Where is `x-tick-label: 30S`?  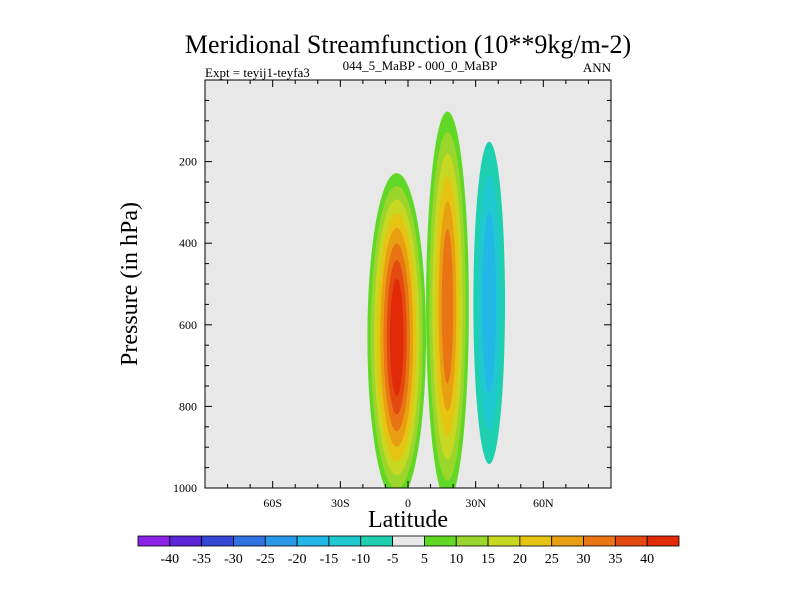
x-tick-label: 30S is located at coordinates (340, 503).